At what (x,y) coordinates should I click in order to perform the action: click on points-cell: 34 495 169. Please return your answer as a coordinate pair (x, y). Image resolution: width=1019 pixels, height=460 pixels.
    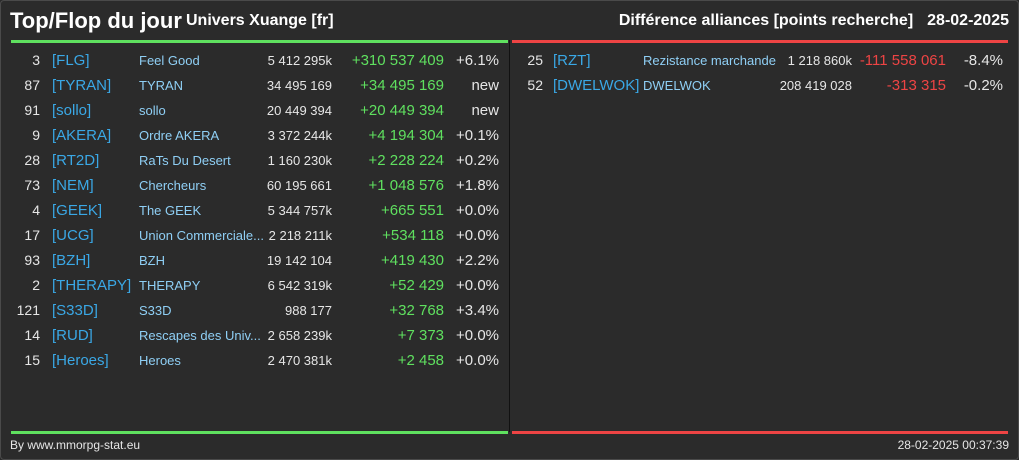
    Looking at the image, I should click on (299, 85).